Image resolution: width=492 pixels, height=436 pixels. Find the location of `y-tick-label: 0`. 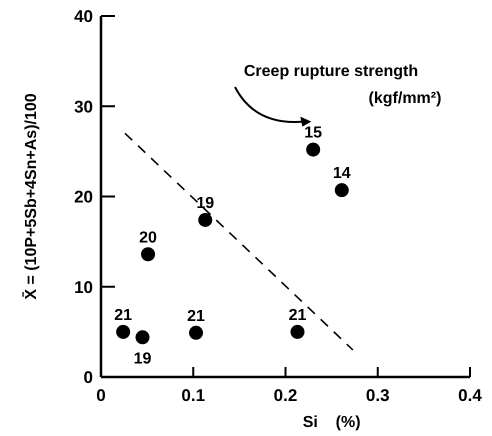

y-tick-label: 0 is located at coordinates (88, 377).